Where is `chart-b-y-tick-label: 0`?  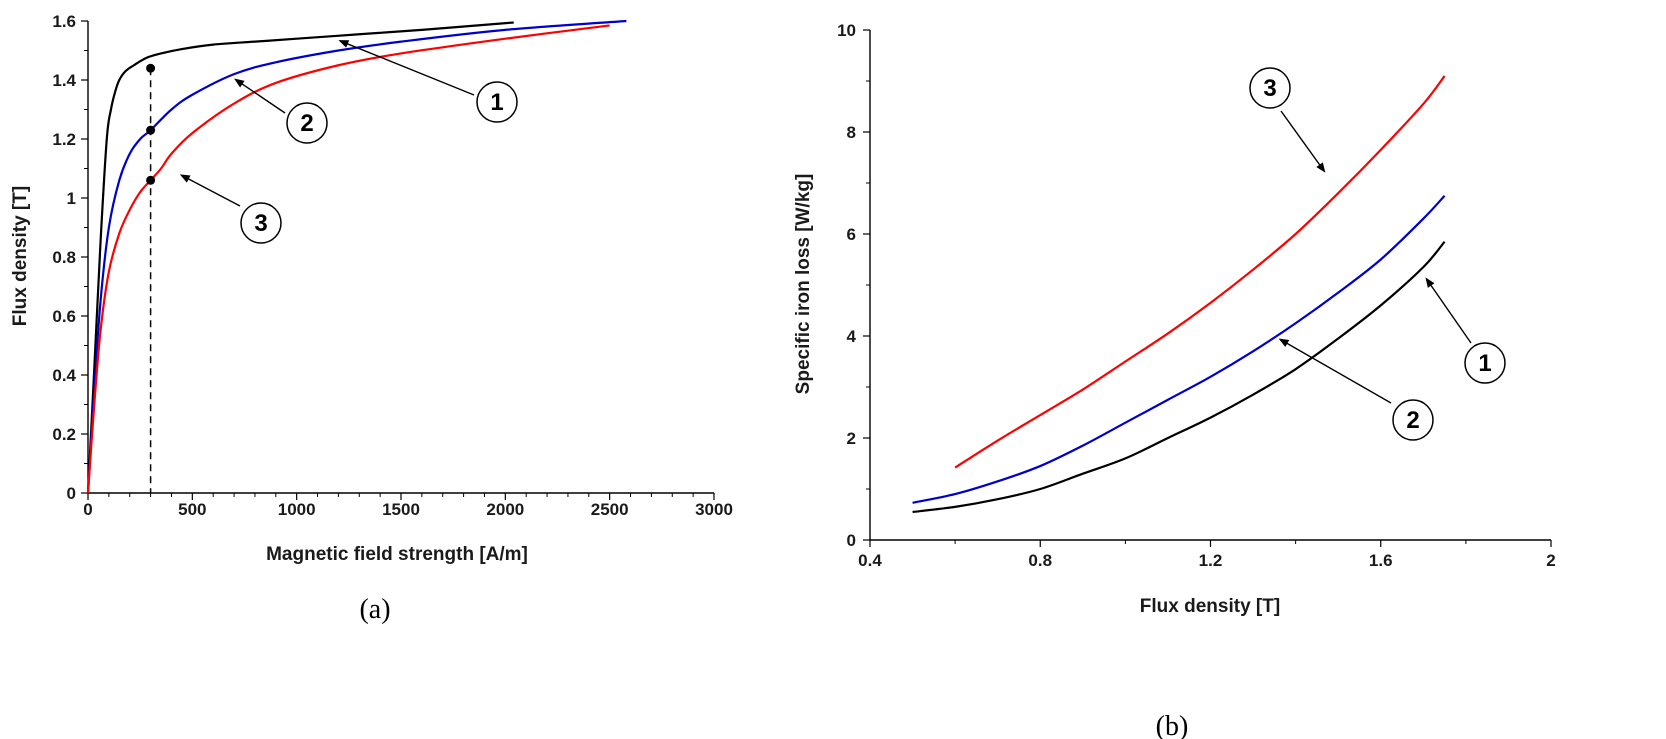 chart-b-y-tick-label: 0 is located at coordinates (851, 540).